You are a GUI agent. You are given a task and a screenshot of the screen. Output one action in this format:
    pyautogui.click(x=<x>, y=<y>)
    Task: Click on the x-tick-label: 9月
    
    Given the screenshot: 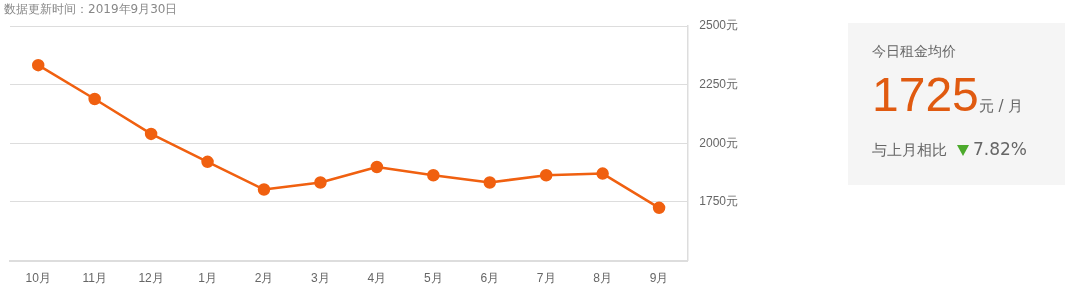 What is the action you would take?
    pyautogui.click(x=659, y=278)
    